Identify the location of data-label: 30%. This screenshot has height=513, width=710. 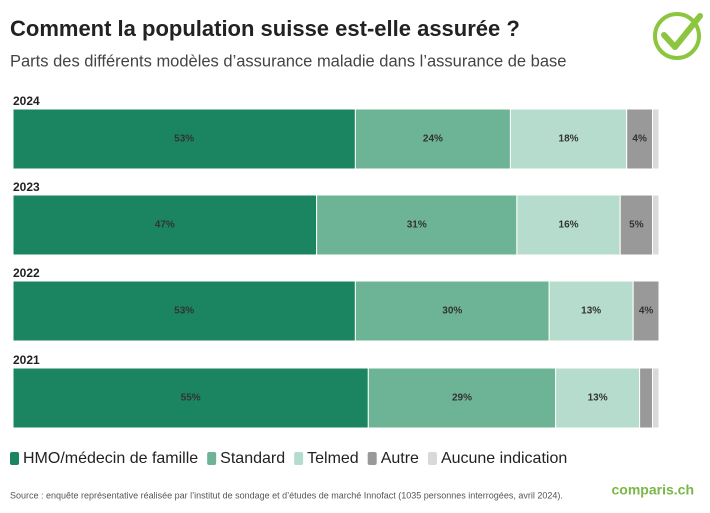
(452, 311).